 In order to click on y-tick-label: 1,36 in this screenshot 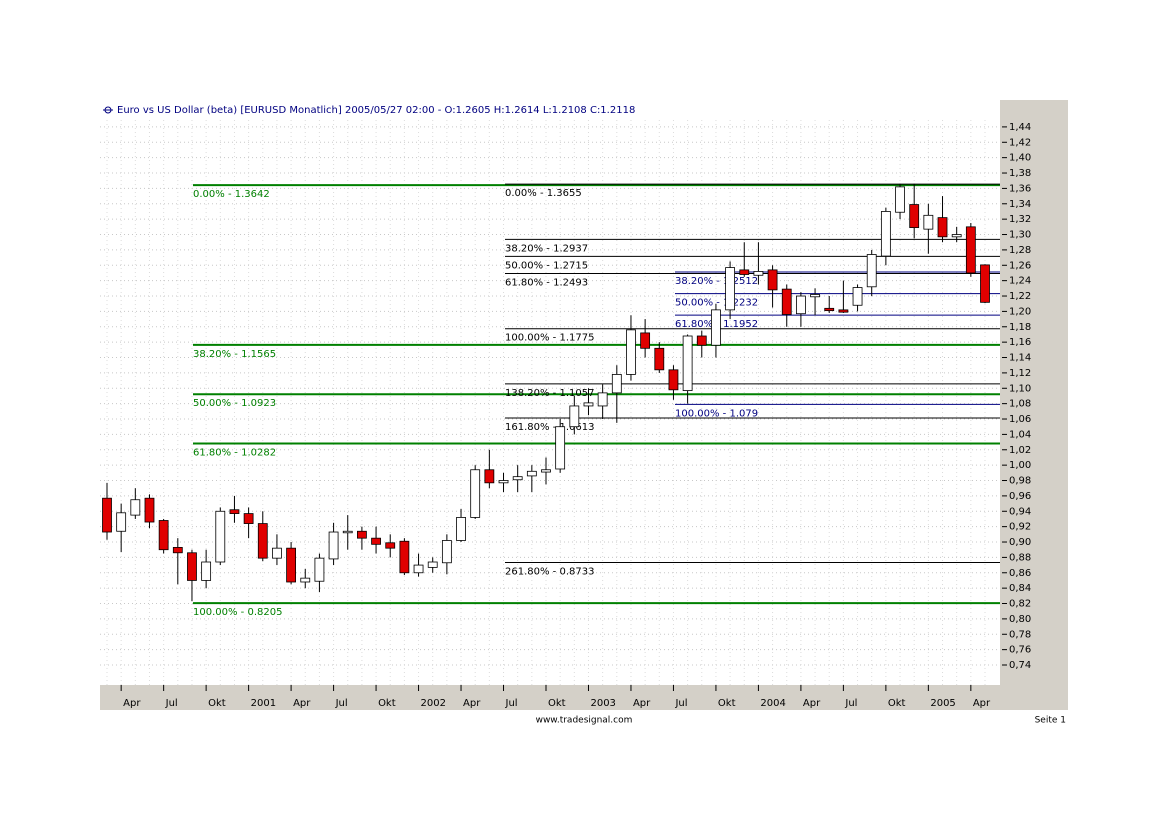, I will do `click(1020, 188)`.